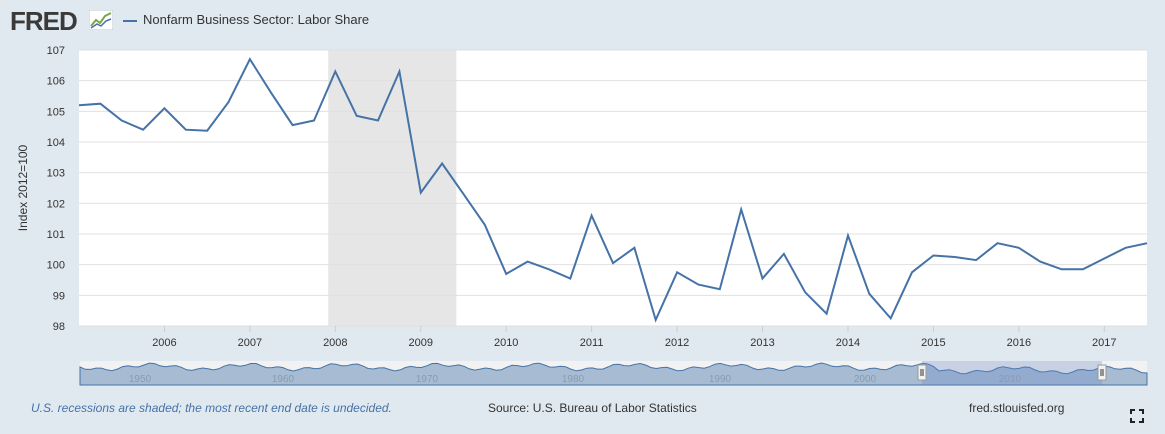  Describe the element at coordinates (130, 21) in the screenshot. I see `legend-swatch` at that location.